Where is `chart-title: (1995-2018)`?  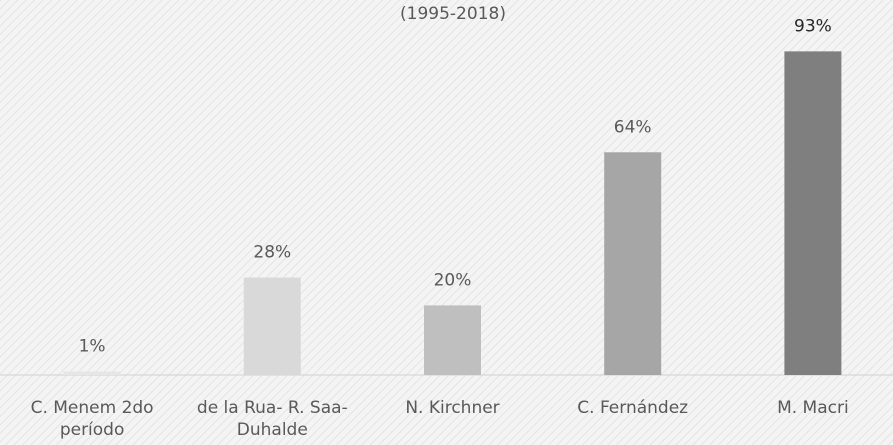 chart-title: (1995-2018) is located at coordinates (453, 14).